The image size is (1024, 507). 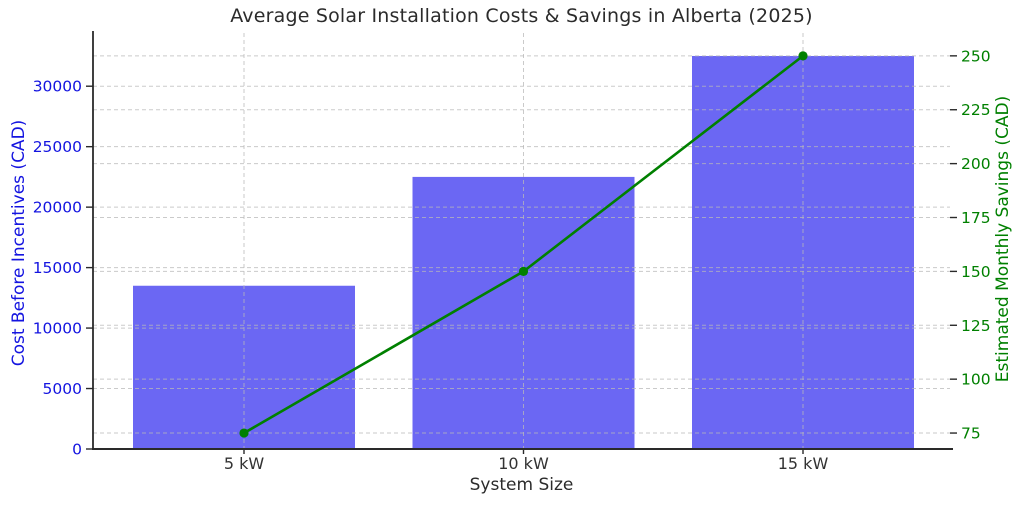 I want to click on right-tick-label-225: 225, so click(x=976, y=110).